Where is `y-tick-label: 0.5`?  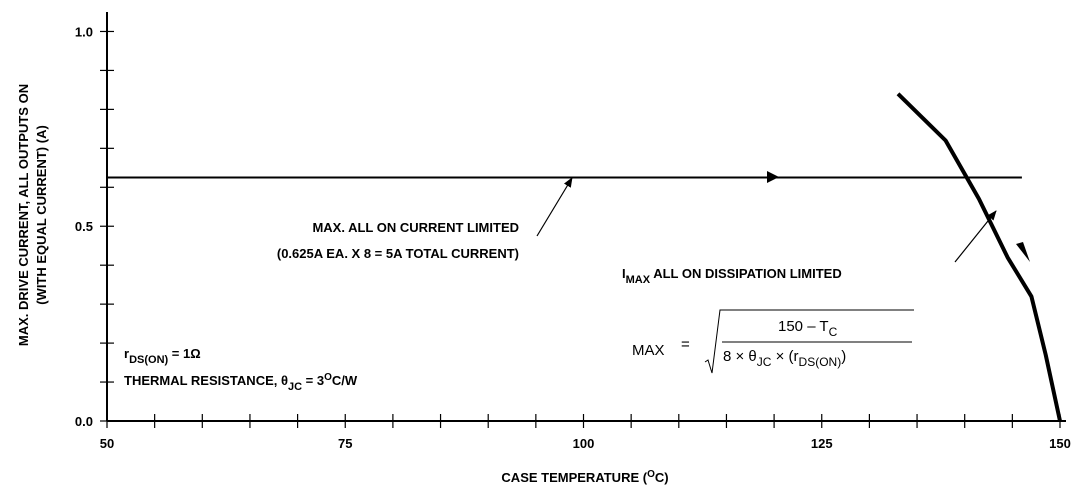
y-tick-label: 0.5 is located at coordinates (84, 226).